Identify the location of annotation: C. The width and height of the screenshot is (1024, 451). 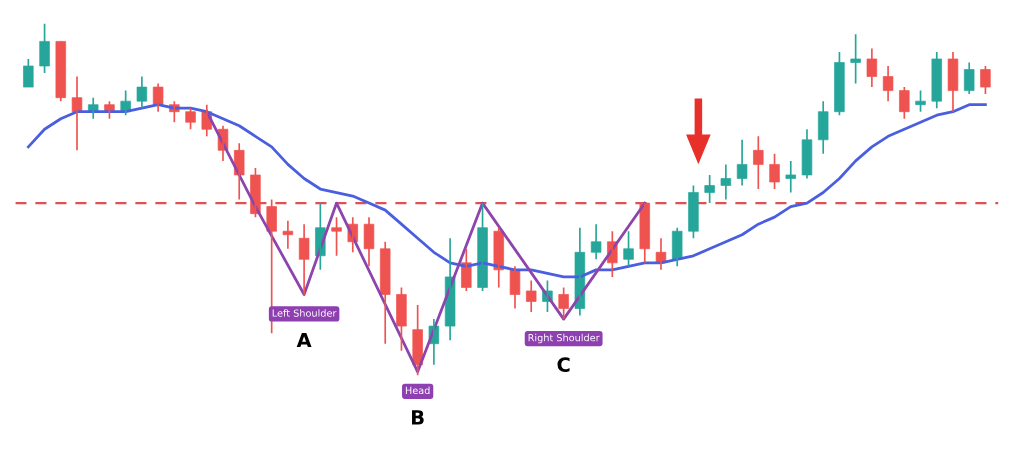
(563, 364).